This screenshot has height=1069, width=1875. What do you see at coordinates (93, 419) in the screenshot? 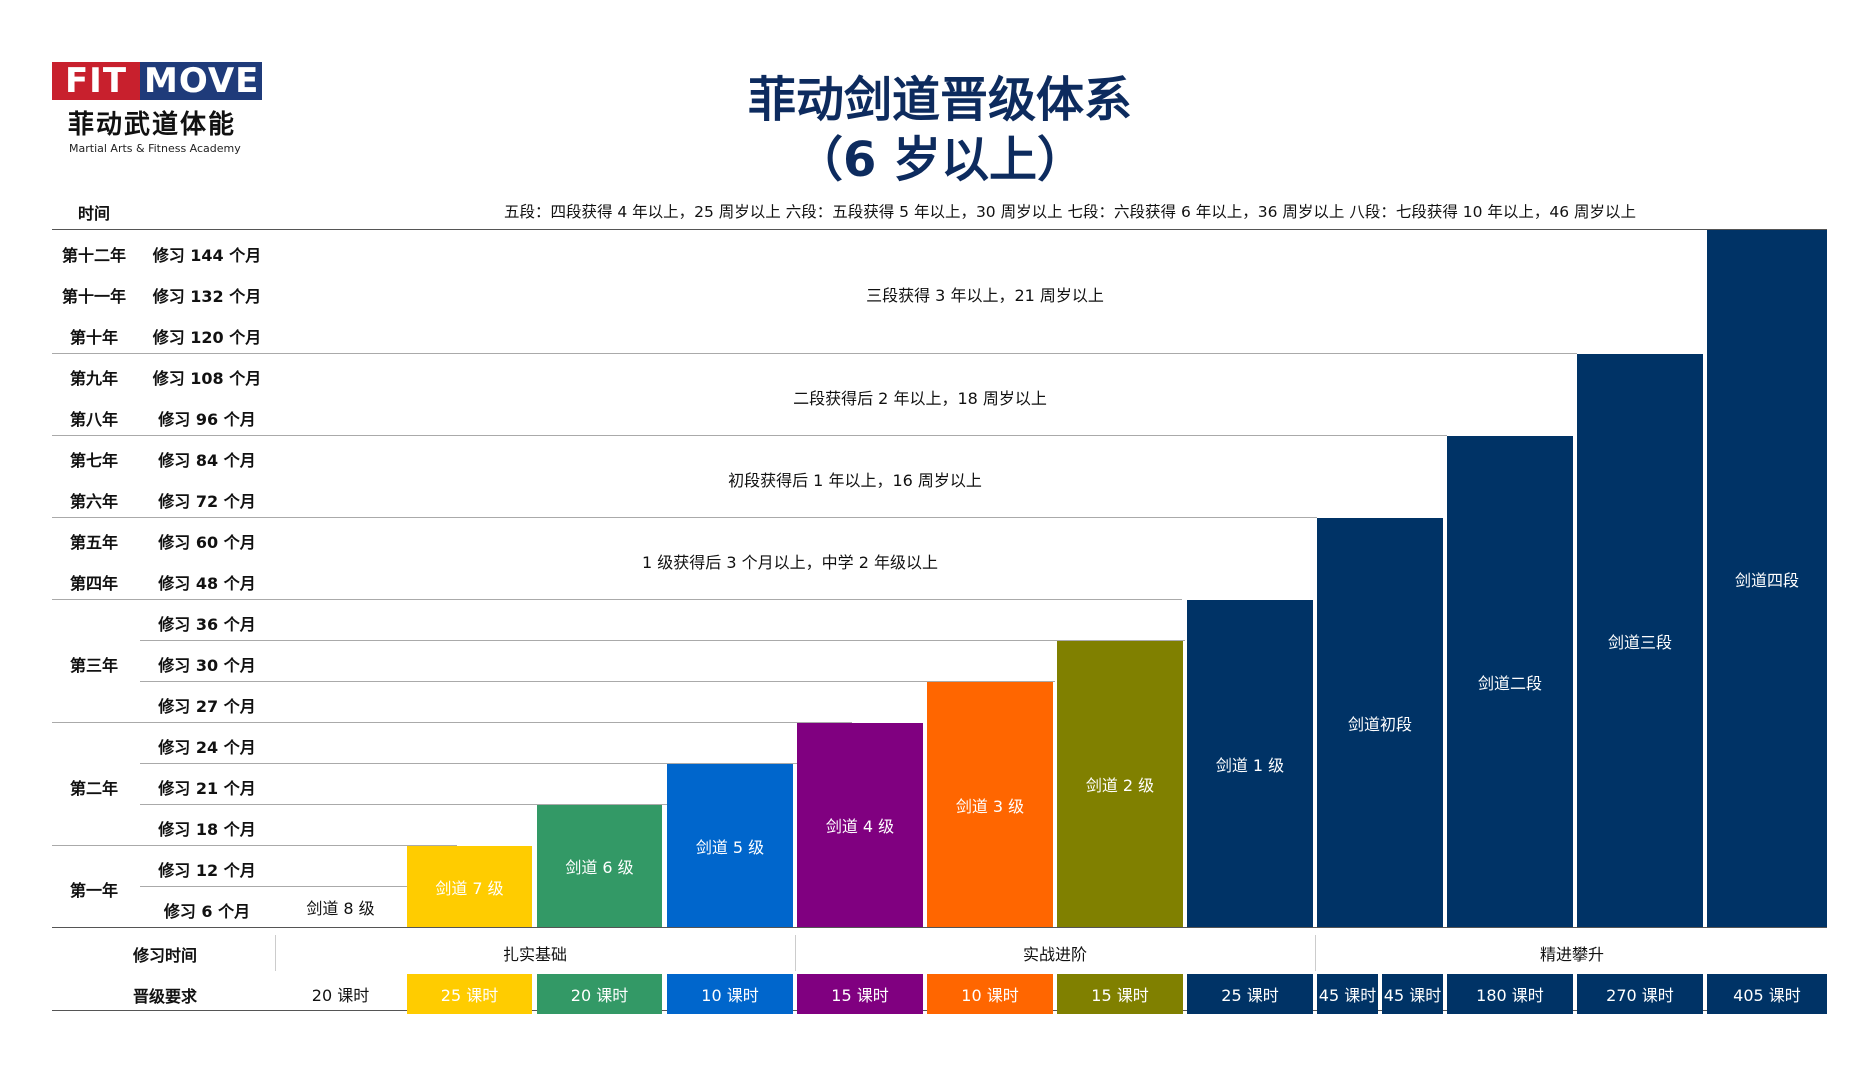
I see `year-label: 第八年` at bounding box center [93, 419].